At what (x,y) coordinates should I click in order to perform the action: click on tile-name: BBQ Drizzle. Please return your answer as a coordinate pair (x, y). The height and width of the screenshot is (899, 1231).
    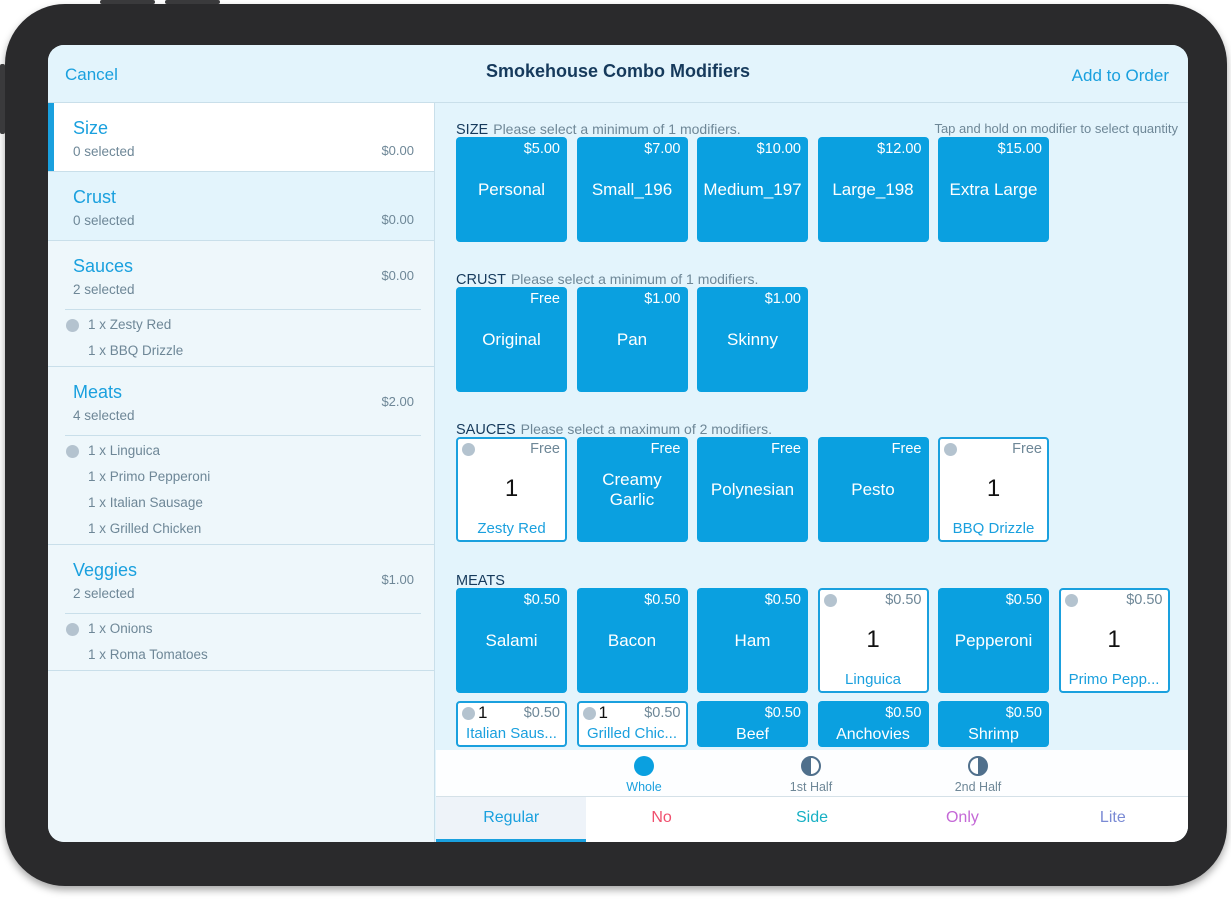
    Looking at the image, I should click on (993, 528).